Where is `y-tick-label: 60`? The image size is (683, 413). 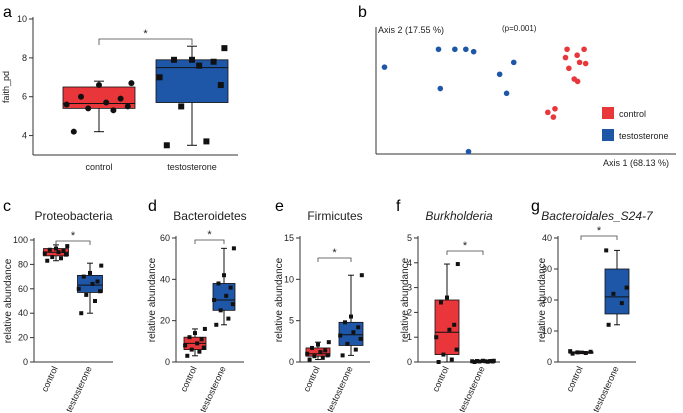 y-tick-label: 60 is located at coordinates (23, 289).